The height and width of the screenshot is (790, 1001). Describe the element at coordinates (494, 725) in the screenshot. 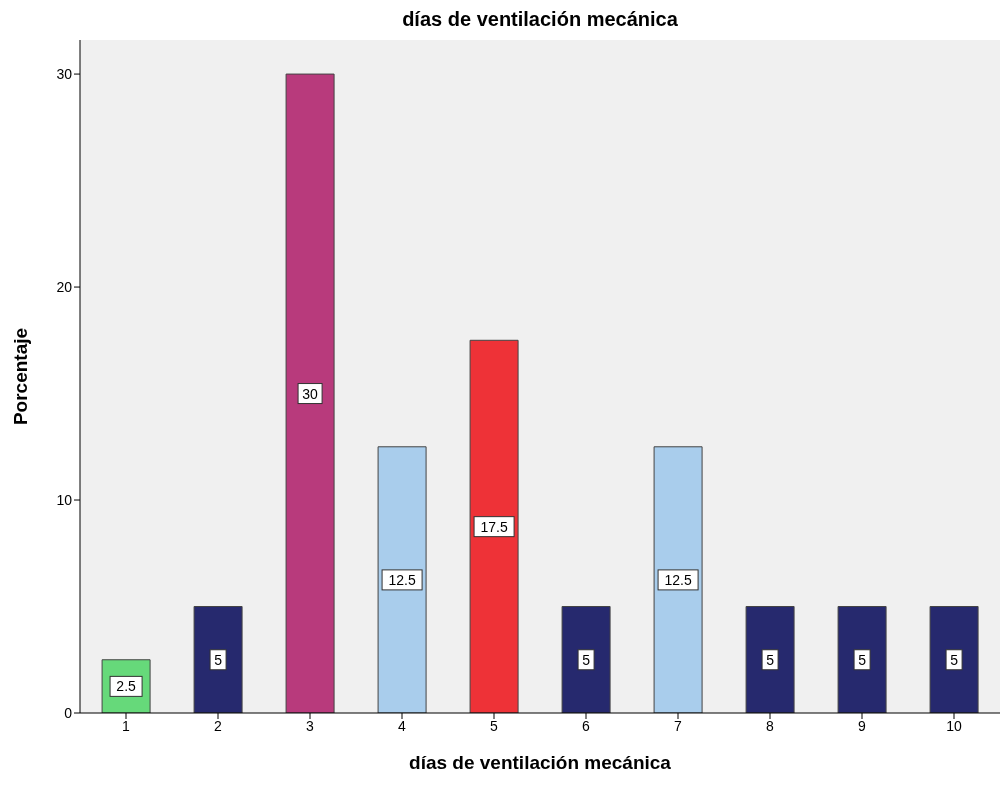

I see `x-tick-label: 5` at that location.